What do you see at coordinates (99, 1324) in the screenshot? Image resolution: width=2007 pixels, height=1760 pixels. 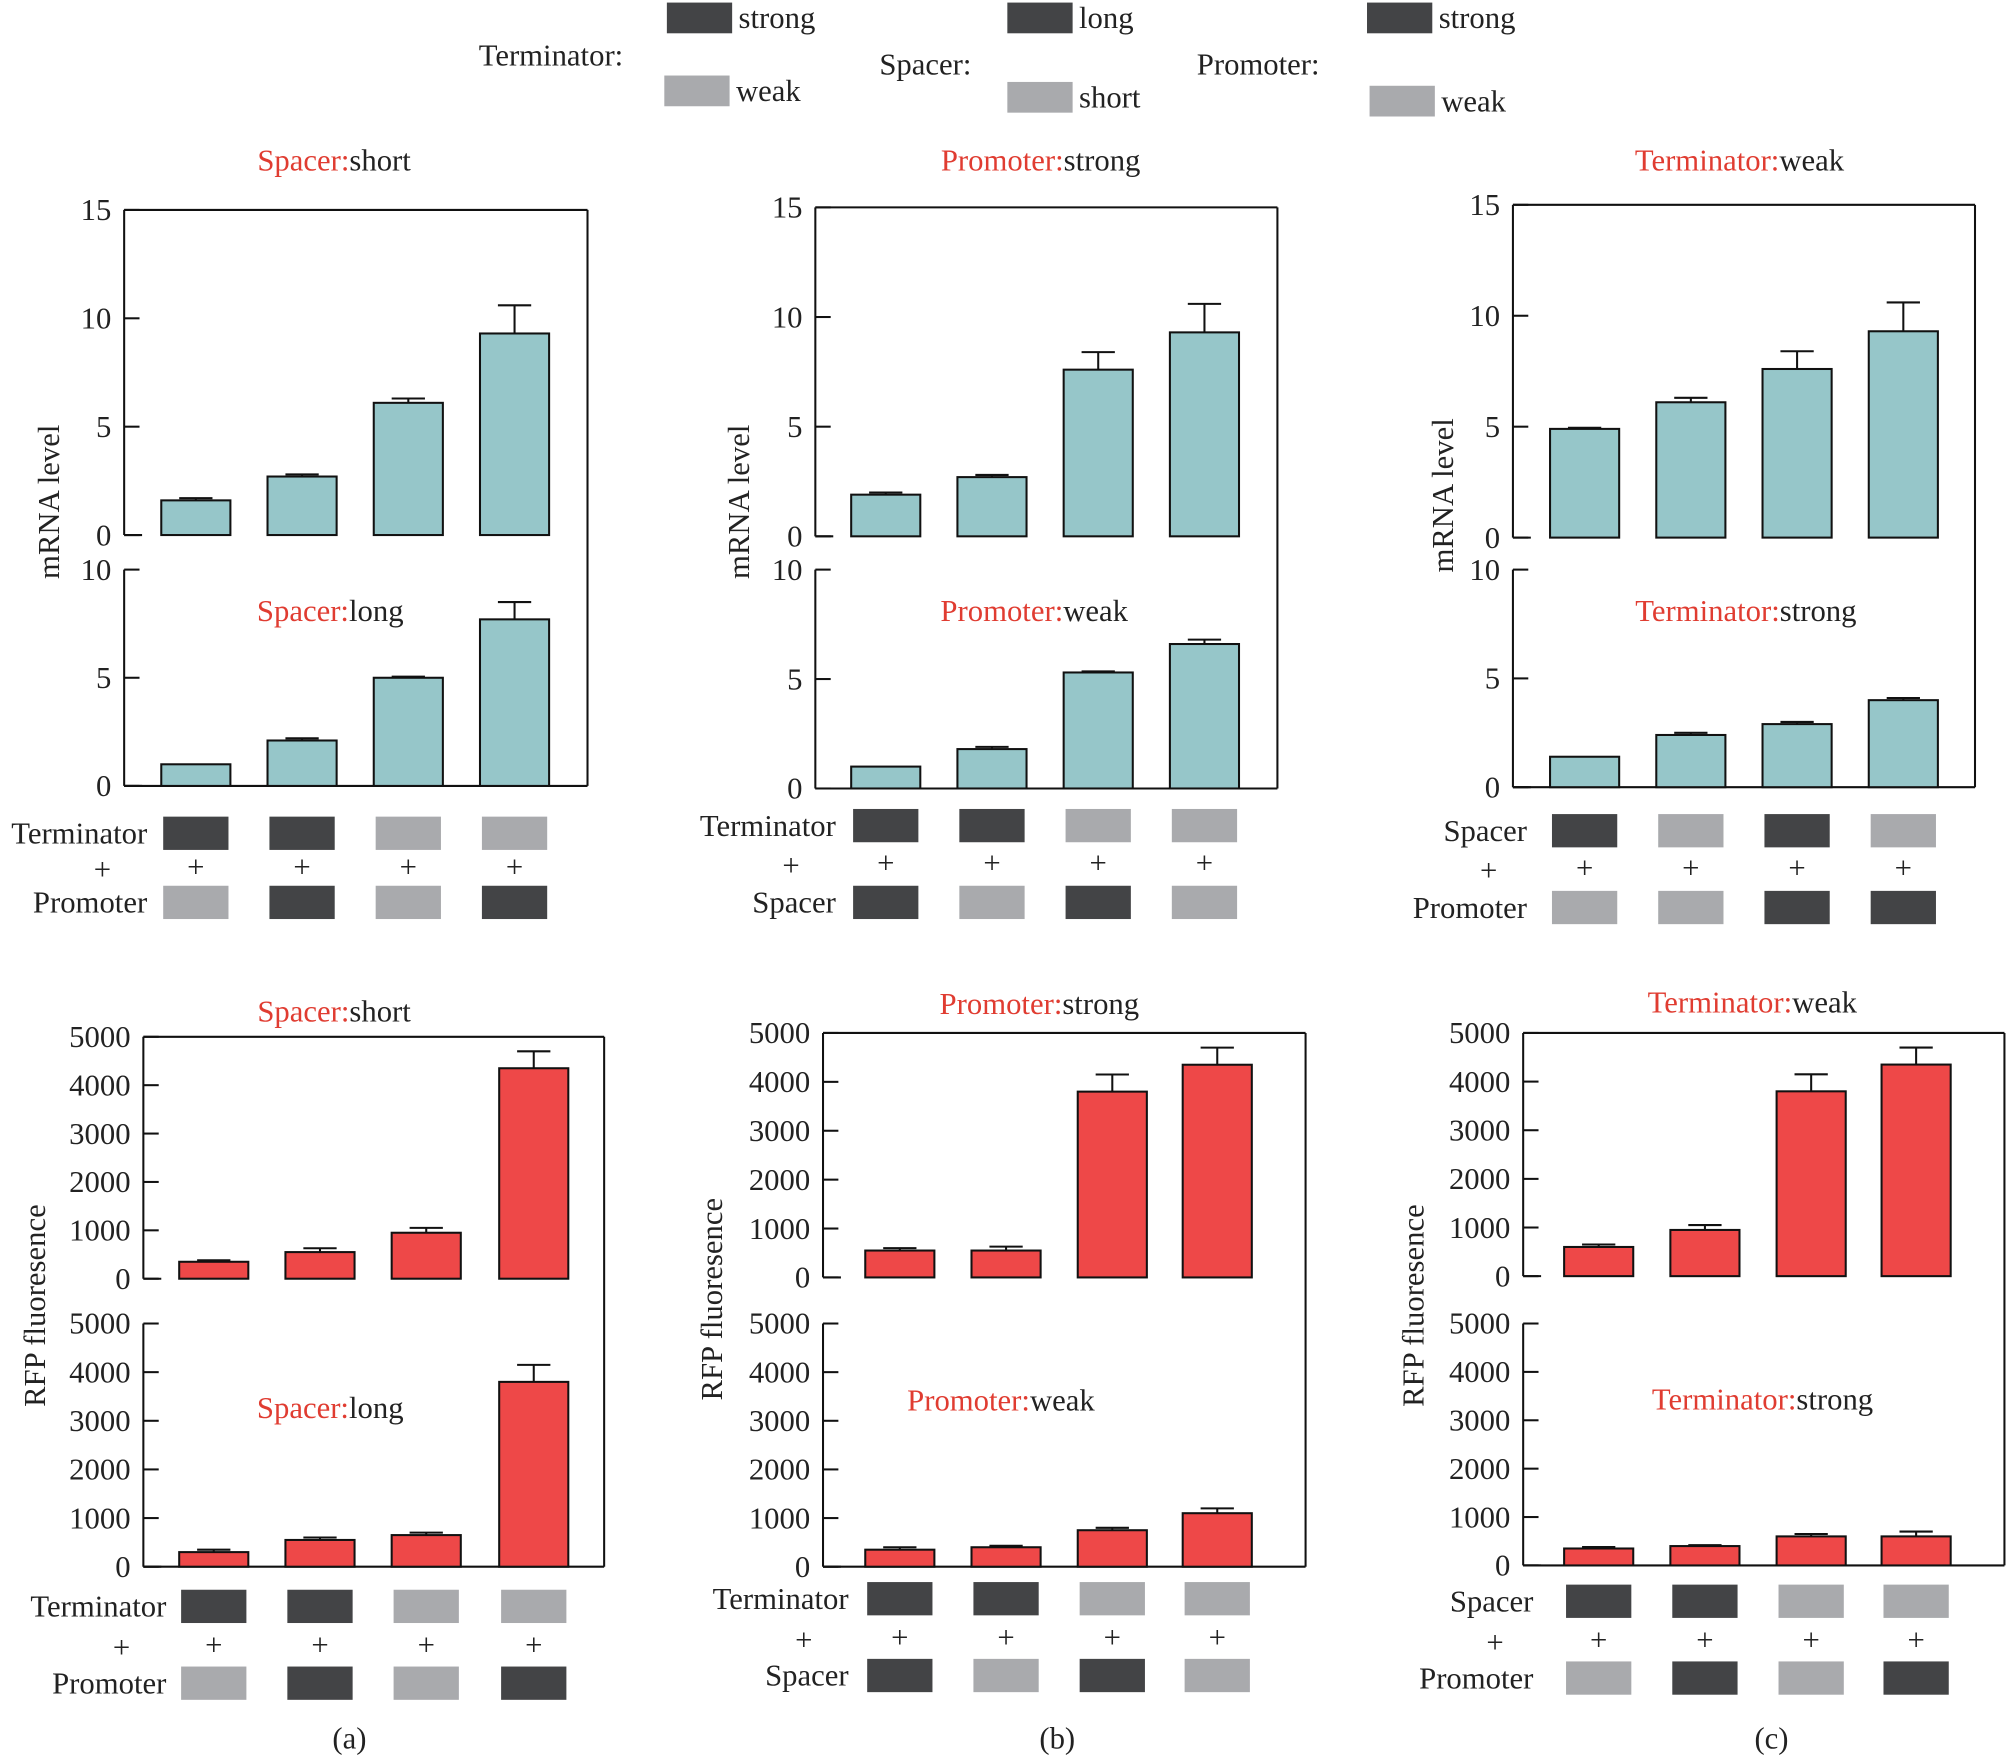 I see `y-tick-label: 5000` at bounding box center [99, 1324].